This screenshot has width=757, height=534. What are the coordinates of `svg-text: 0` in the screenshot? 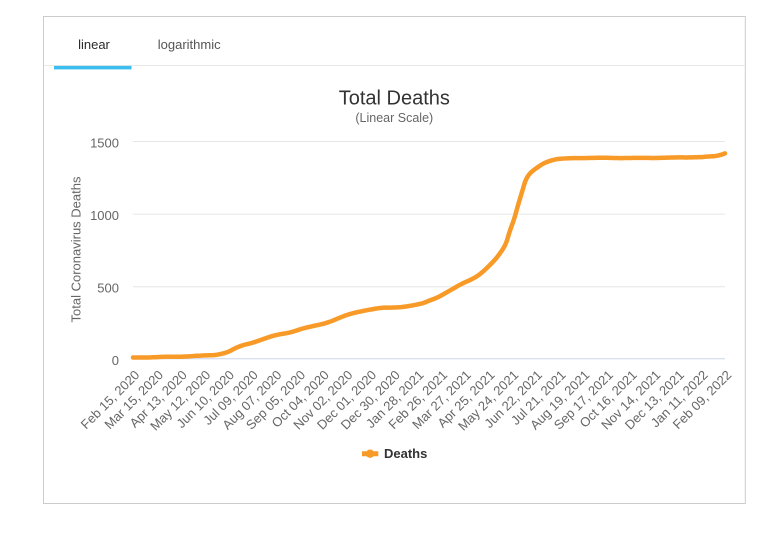 It's located at (115, 360).